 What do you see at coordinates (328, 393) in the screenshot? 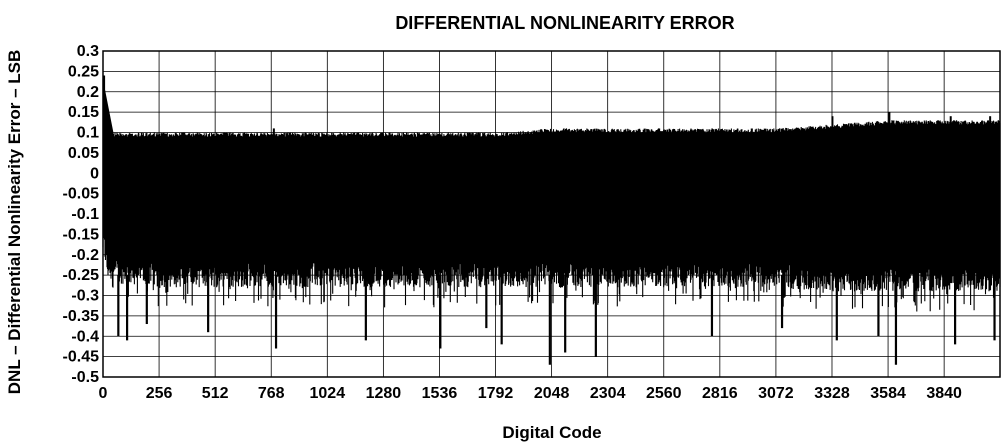
I see `x-tick-label: 1024` at bounding box center [328, 393].